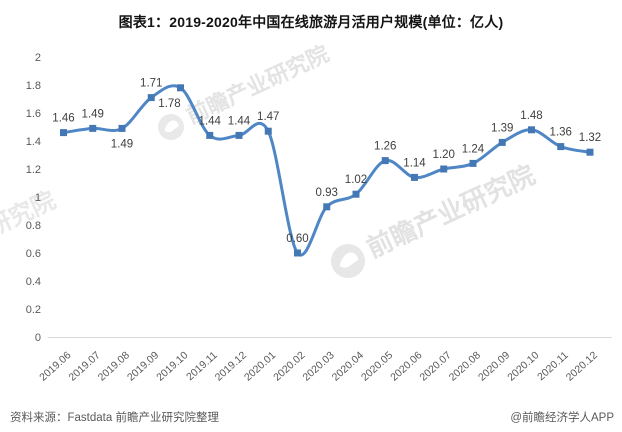  Describe the element at coordinates (38, 198) in the screenshot. I see `y-tick-label: 1` at that location.